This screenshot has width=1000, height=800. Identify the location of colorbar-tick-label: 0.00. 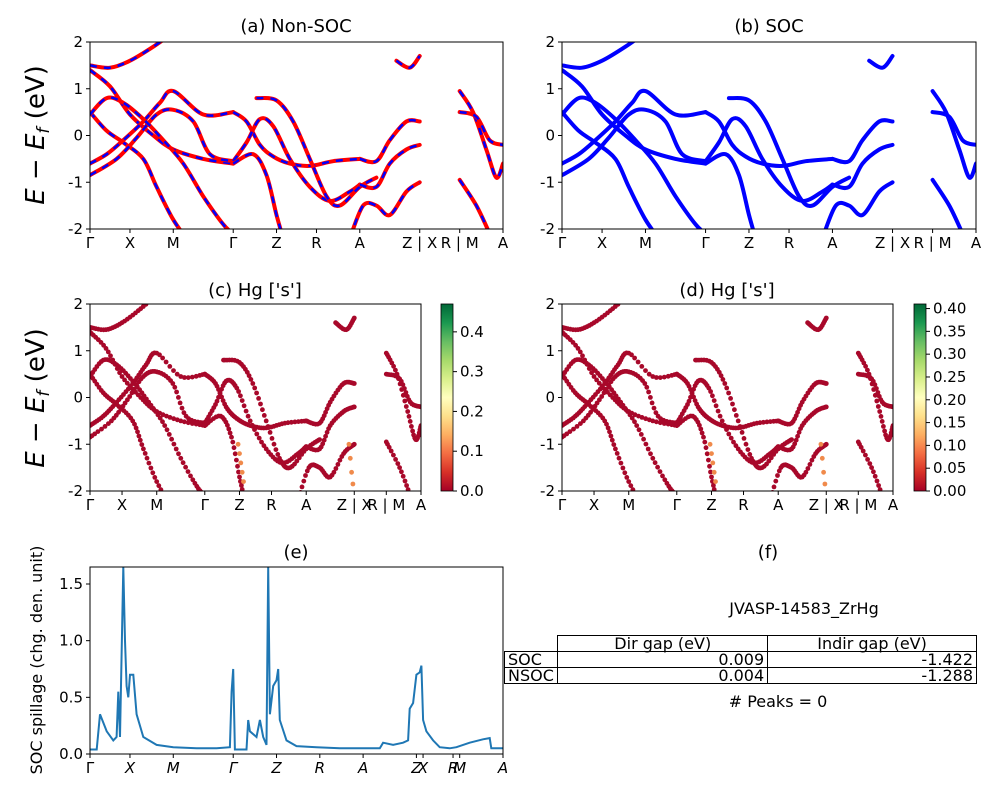
(949, 491).